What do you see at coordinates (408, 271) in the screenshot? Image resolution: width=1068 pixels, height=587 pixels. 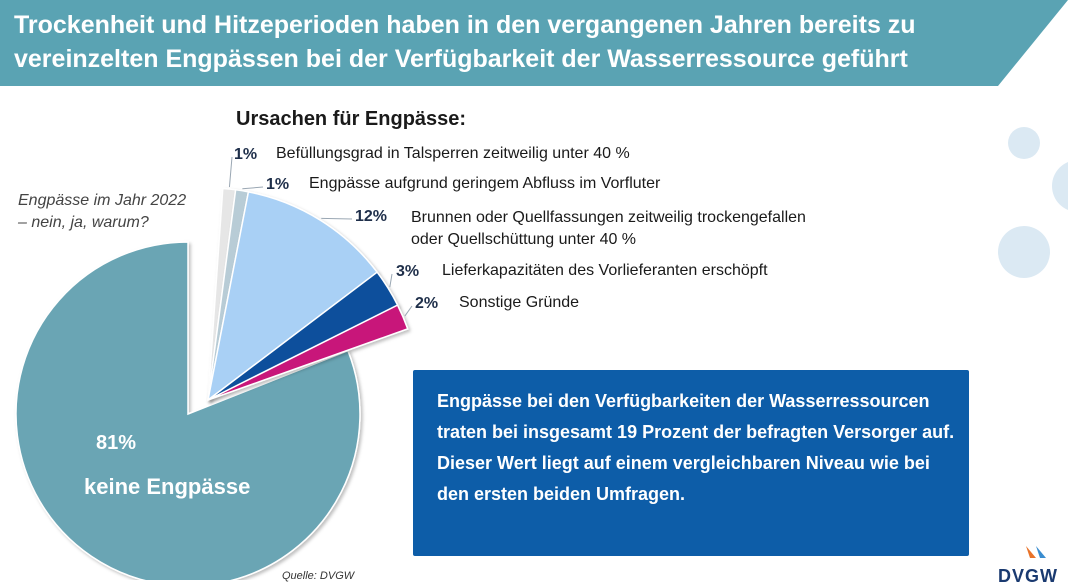 I see `slice-pct-label: 3%` at bounding box center [408, 271].